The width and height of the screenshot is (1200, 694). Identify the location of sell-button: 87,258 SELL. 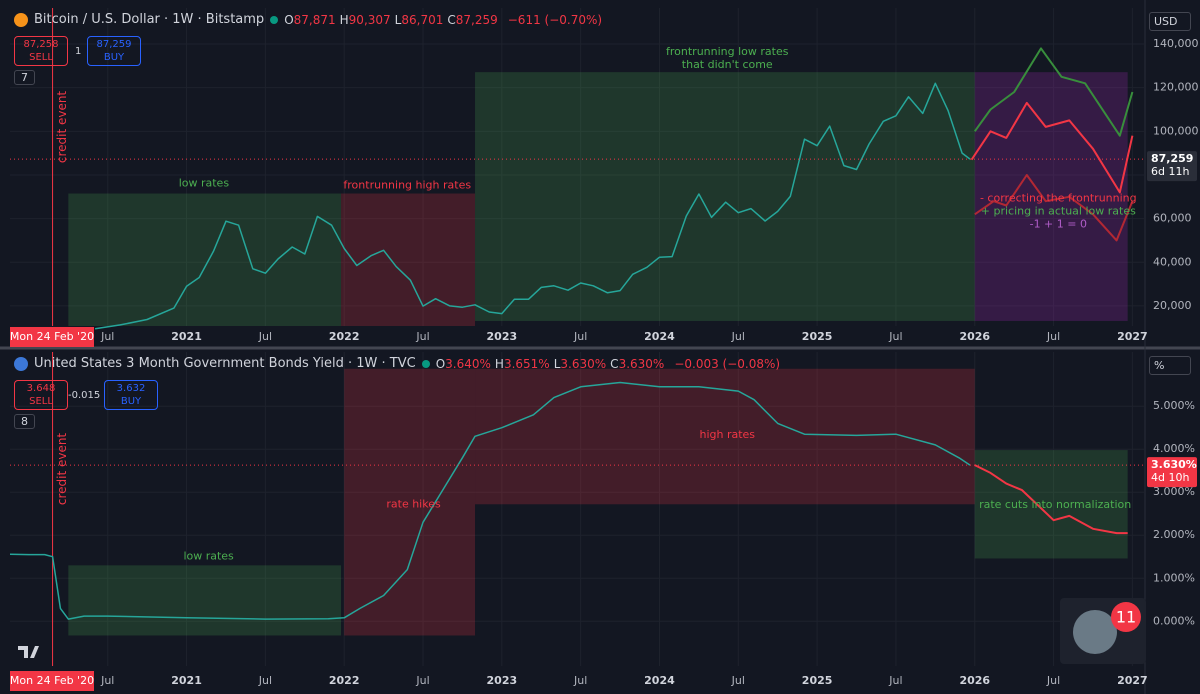
(41, 51).